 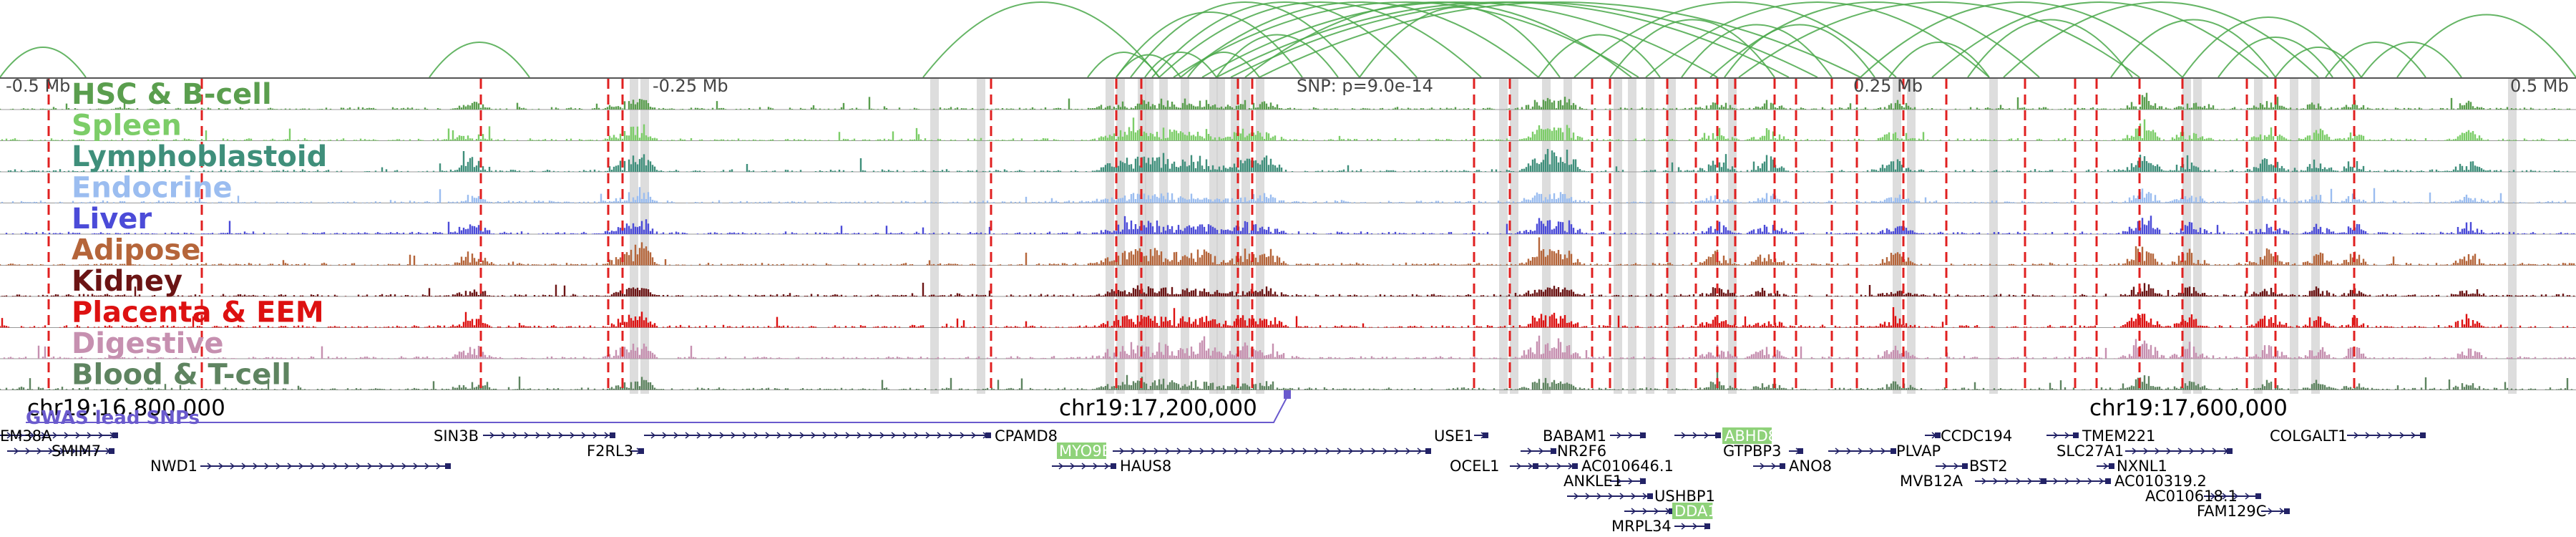 I want to click on gene-nr2f6: NR2F6, so click(x=1563, y=451).